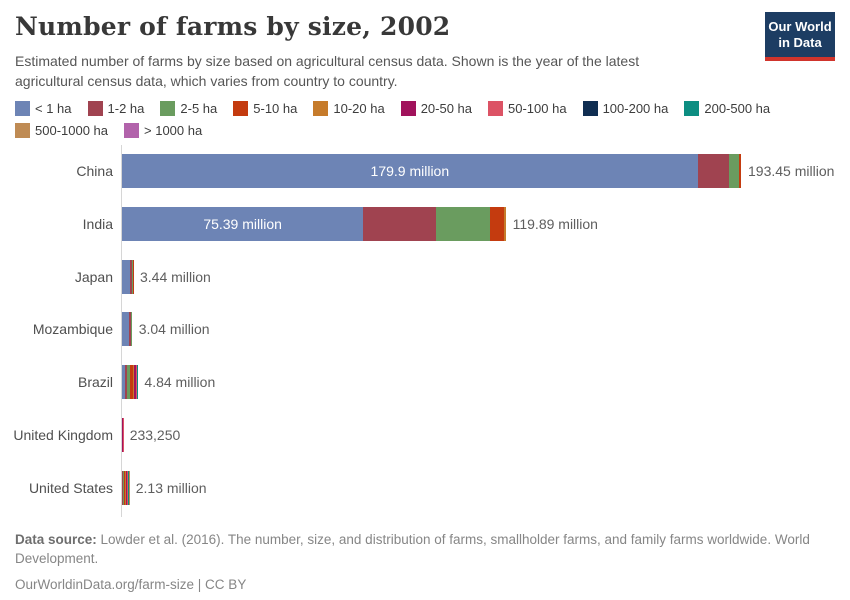 The width and height of the screenshot is (850, 600). I want to click on legend-item-2-5-ha: 2-5 ha, so click(188, 108).